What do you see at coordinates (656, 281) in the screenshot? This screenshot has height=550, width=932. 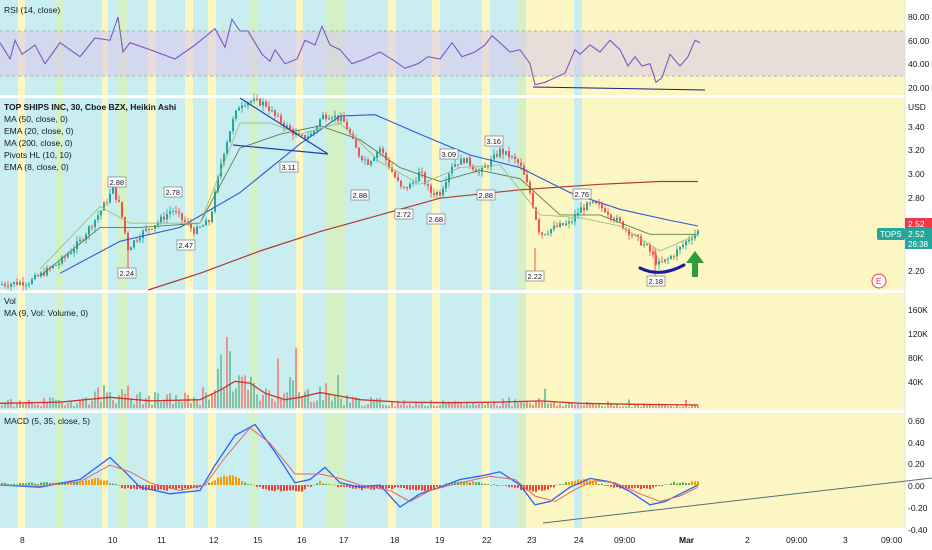 I see `svg-text: 2.18` at bounding box center [656, 281].